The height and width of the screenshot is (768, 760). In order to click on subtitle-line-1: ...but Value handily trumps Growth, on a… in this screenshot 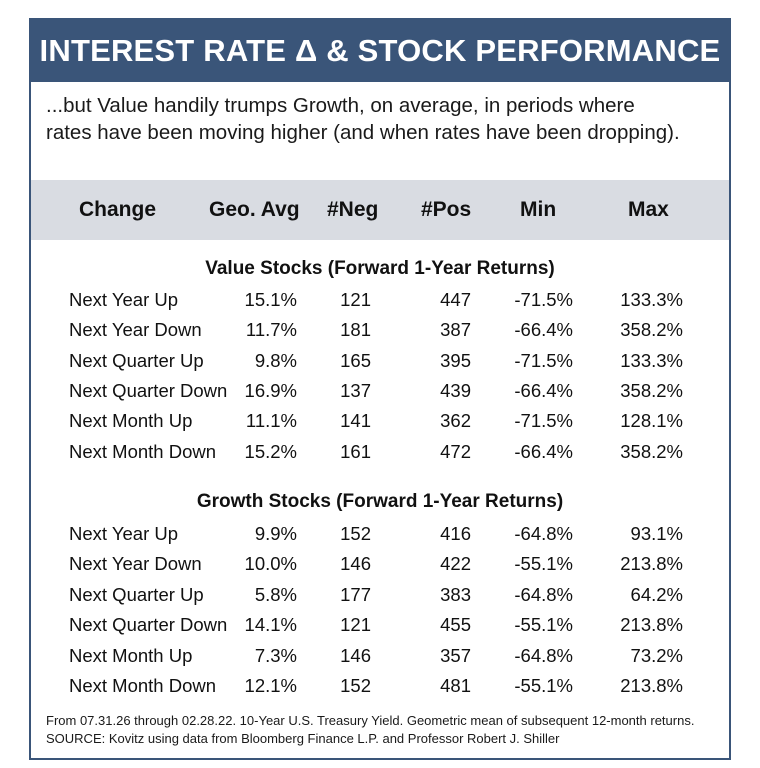, I will do `click(340, 105)`.